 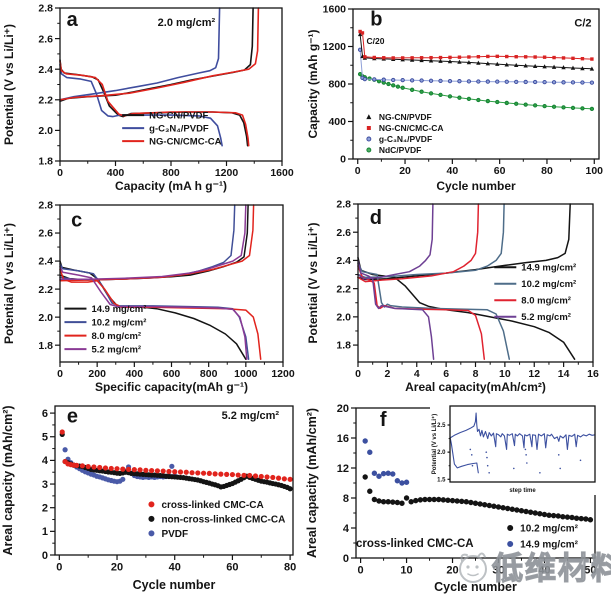 I want to click on svg-text: PVDF, so click(x=174, y=534).